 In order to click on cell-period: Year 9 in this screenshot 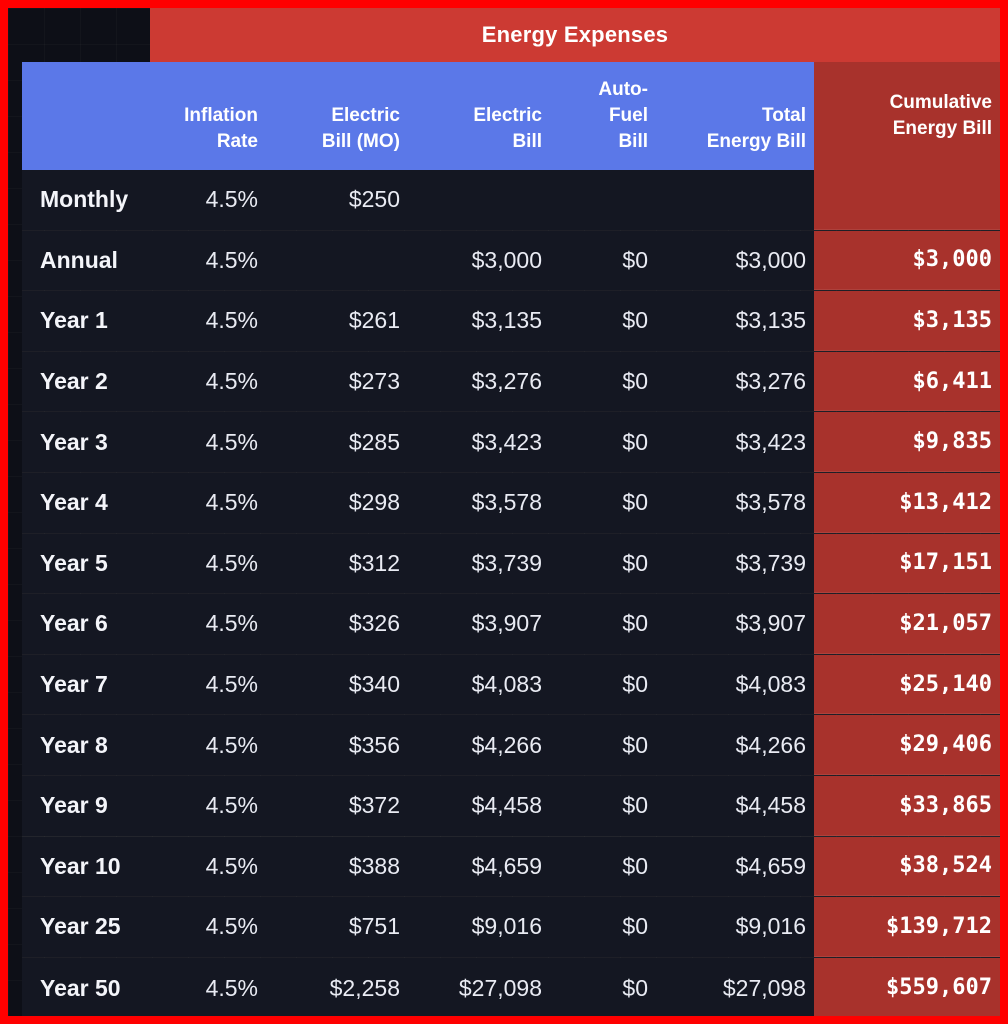, I will do `click(89, 805)`.